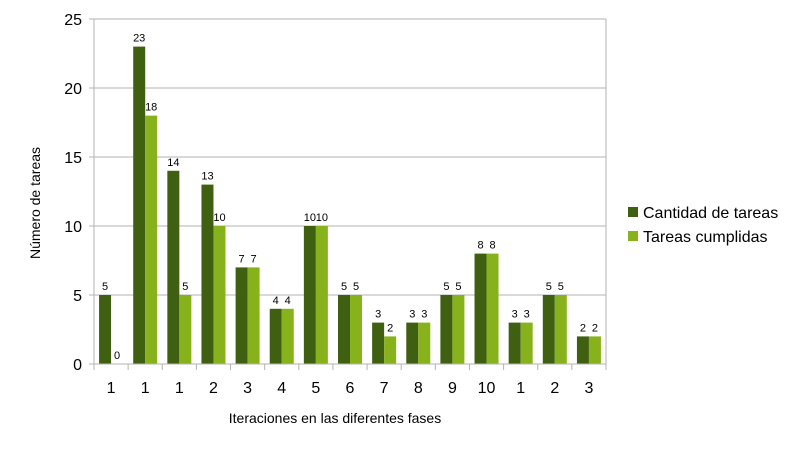 The image size is (799, 450). Describe the element at coordinates (254, 259) in the screenshot. I see `data-label-series-2: 7` at that location.